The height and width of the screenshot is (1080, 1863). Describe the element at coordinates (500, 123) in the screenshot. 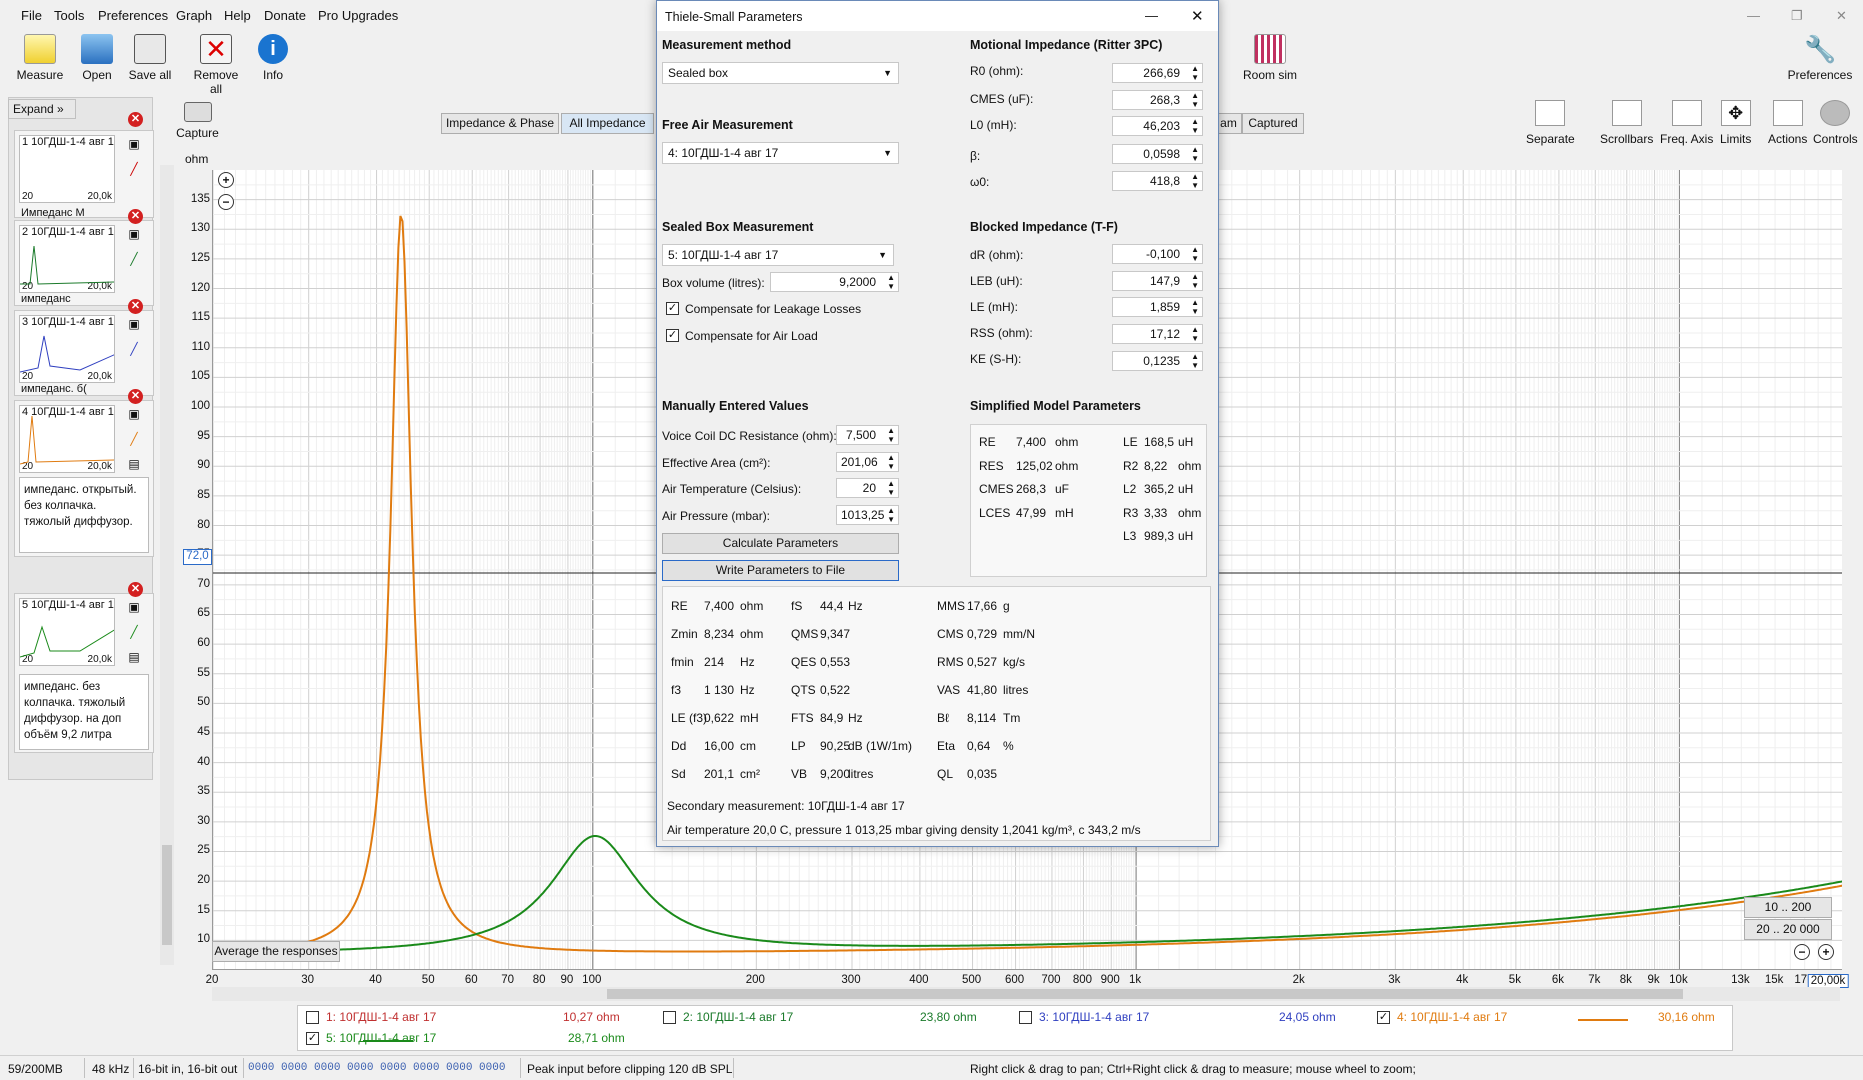

I see `tab-impedance-phase: Impedance & Phase` at that location.